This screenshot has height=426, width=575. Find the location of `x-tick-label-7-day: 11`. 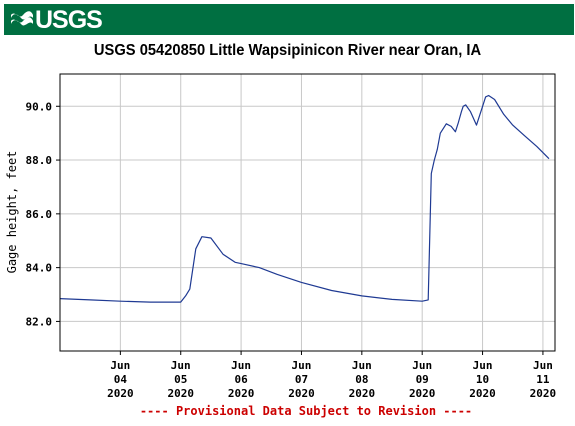

x-tick-label-7-day: 11 is located at coordinates (543, 379).